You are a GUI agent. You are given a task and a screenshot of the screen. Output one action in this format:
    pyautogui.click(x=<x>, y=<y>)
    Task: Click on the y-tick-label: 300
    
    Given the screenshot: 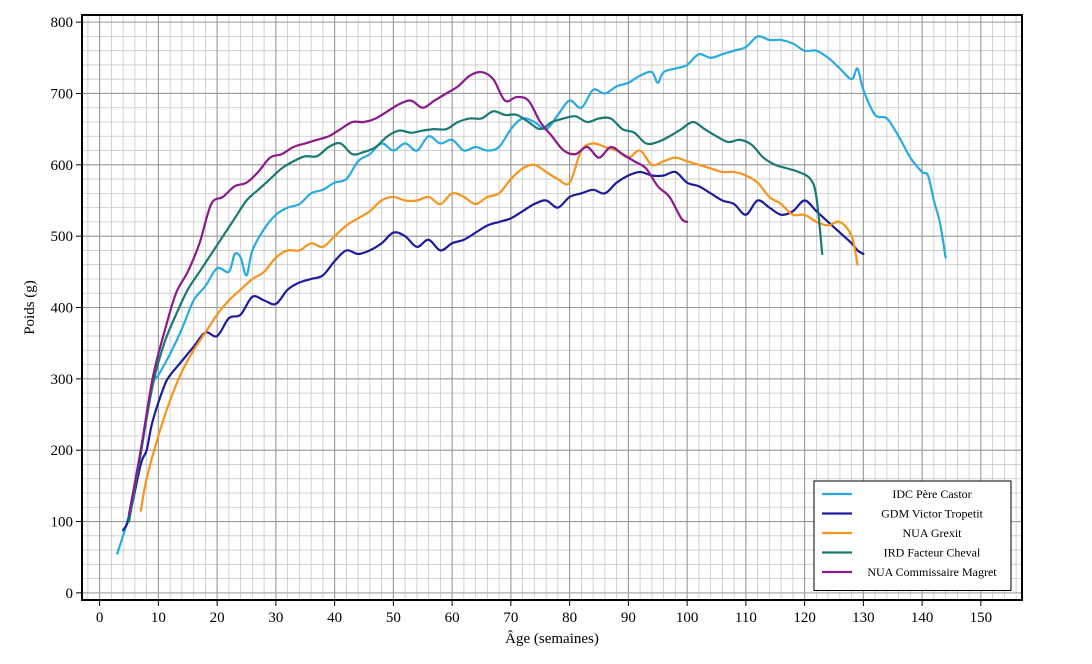 What is the action you would take?
    pyautogui.click(x=62, y=380)
    